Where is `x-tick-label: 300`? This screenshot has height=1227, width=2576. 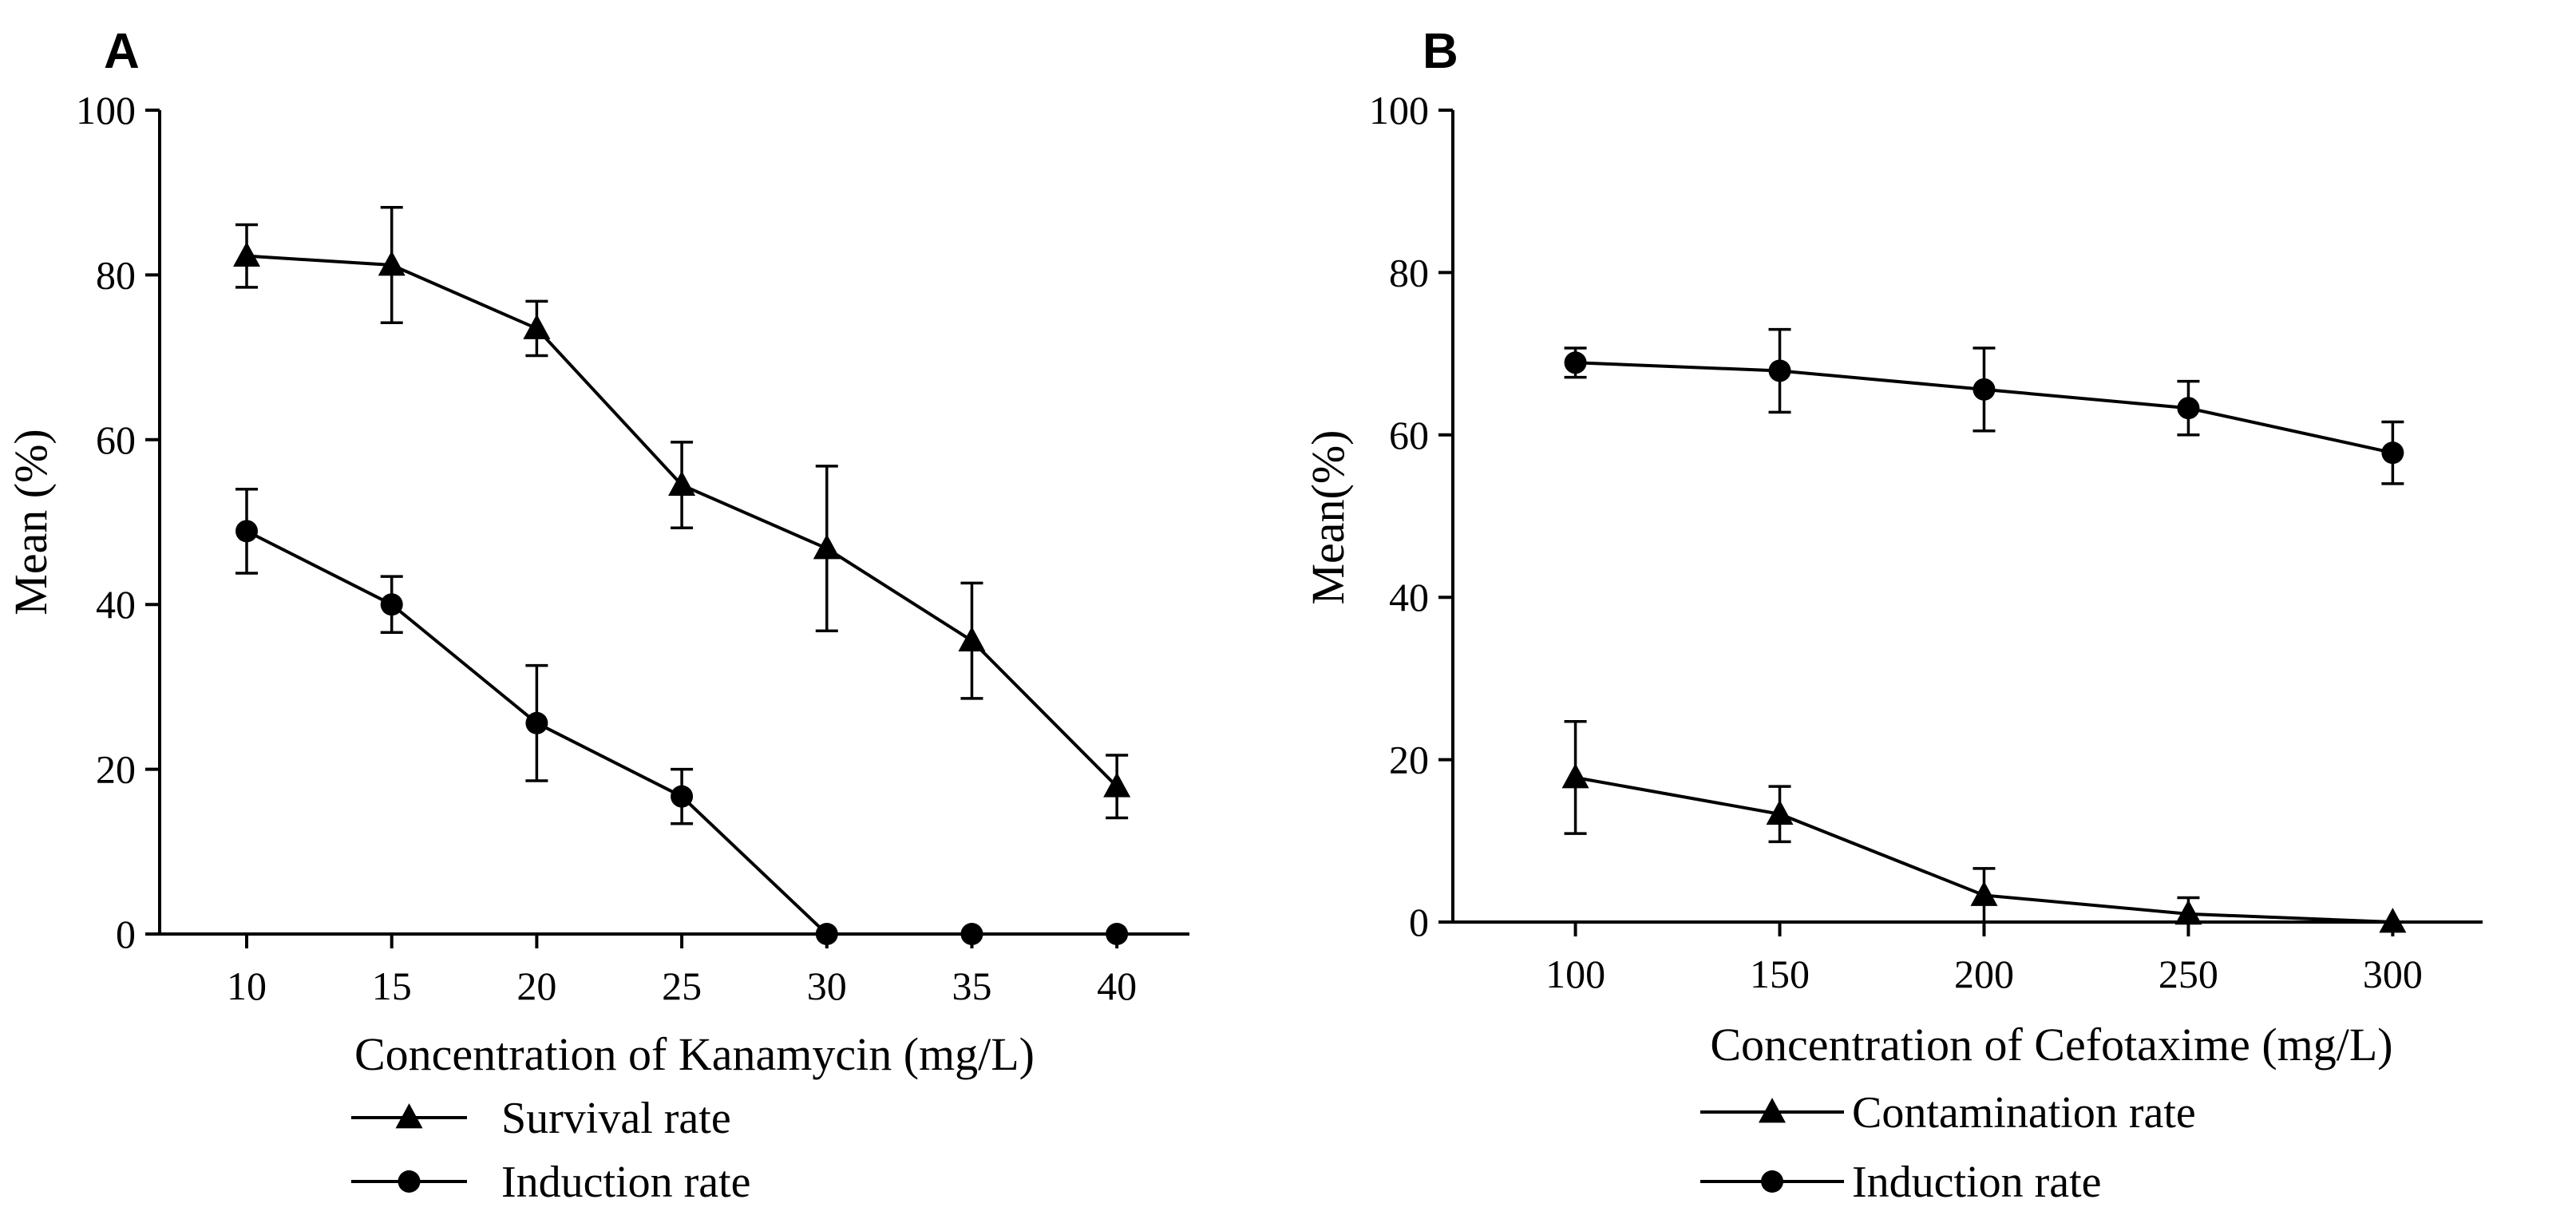
x-tick-label: 300 is located at coordinates (2393, 974).